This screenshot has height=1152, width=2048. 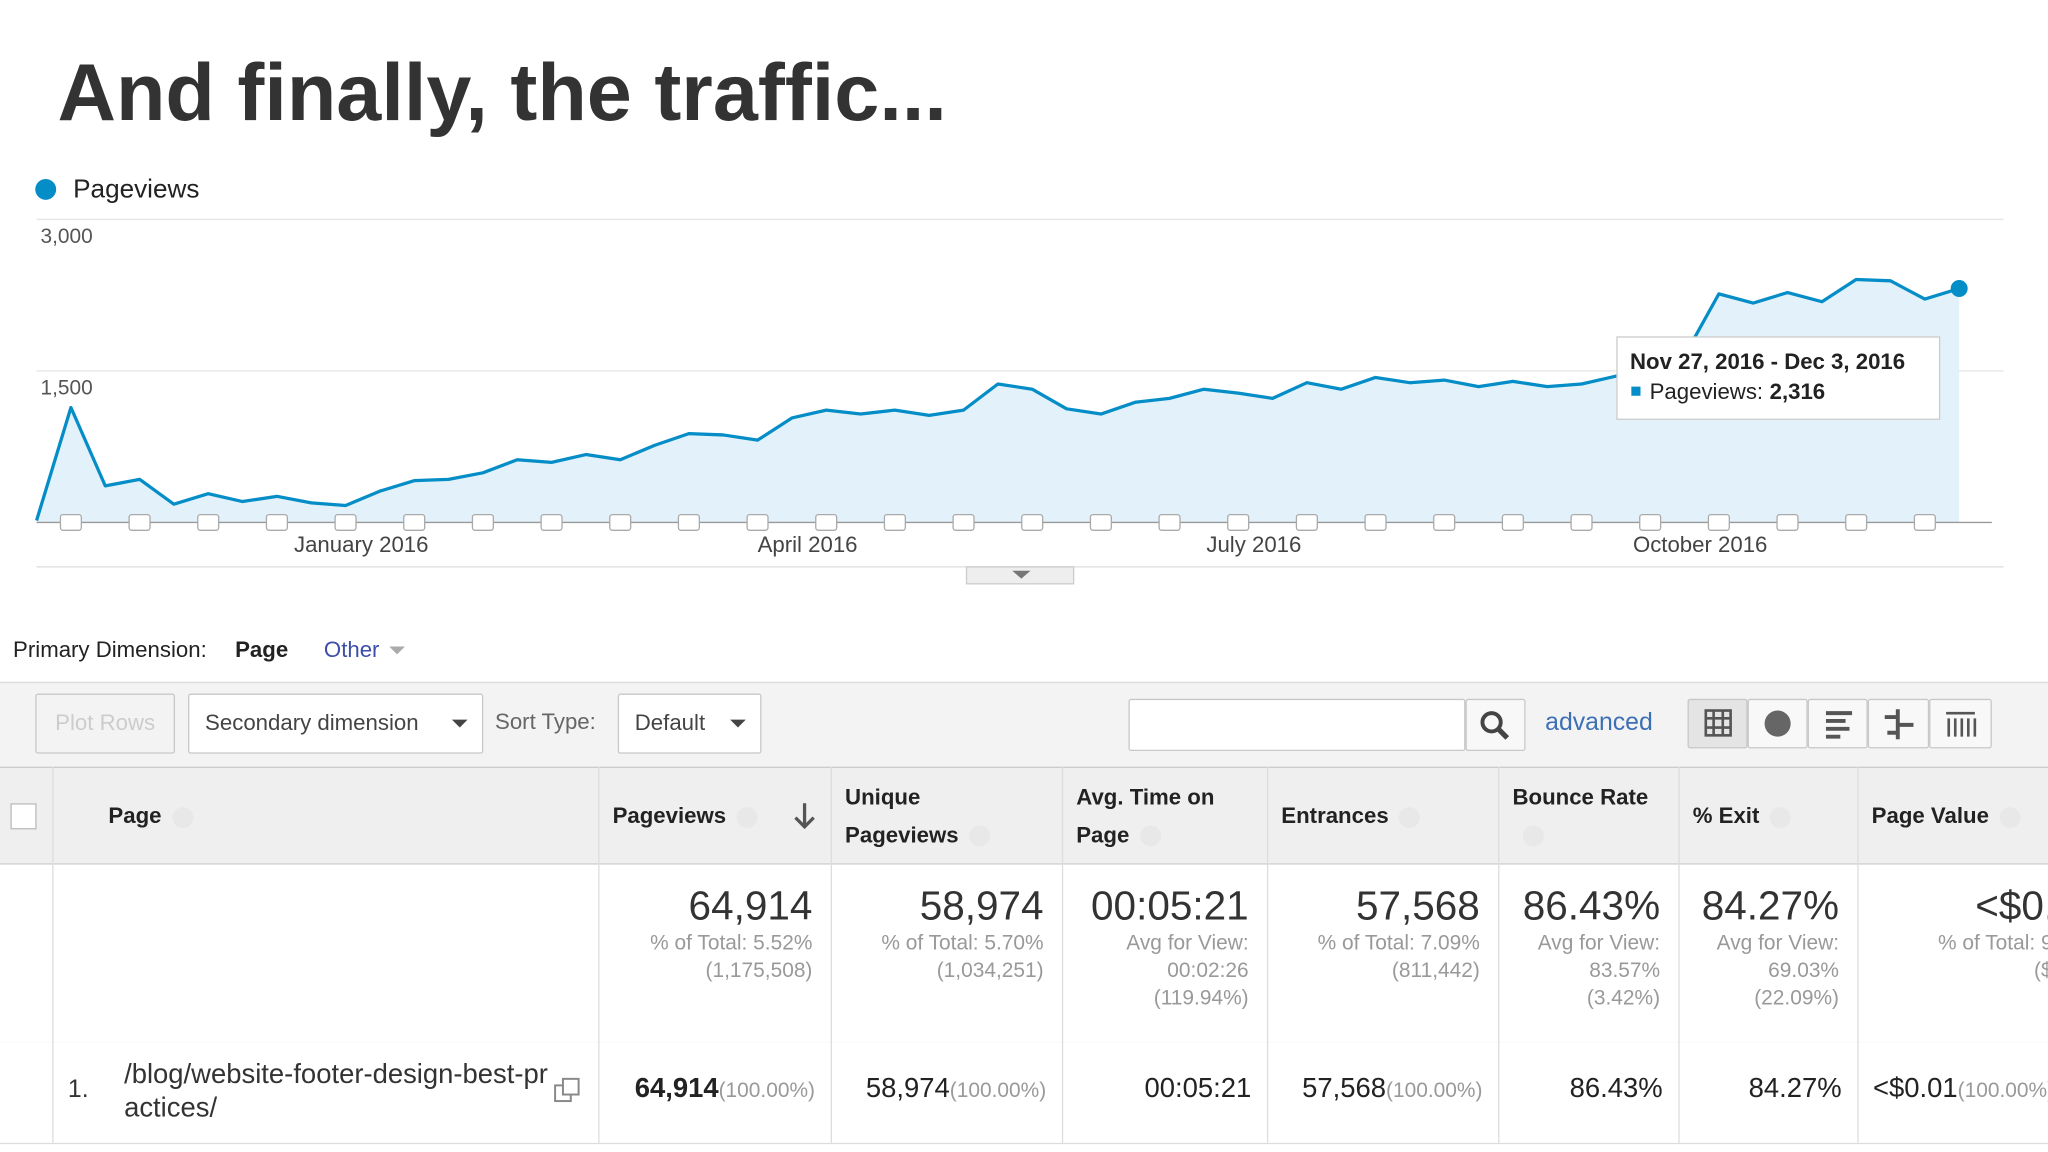 What do you see at coordinates (1297, 725) in the screenshot?
I see `search-input` at bounding box center [1297, 725].